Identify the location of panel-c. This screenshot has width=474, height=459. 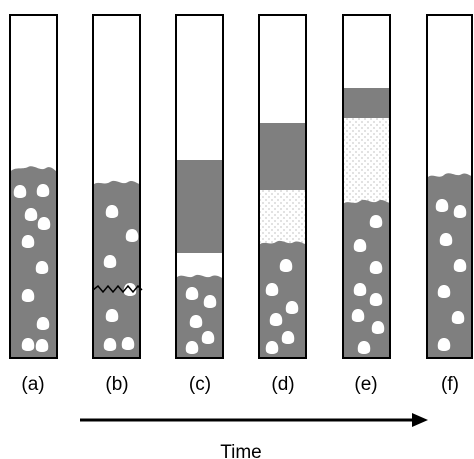
(199, 186).